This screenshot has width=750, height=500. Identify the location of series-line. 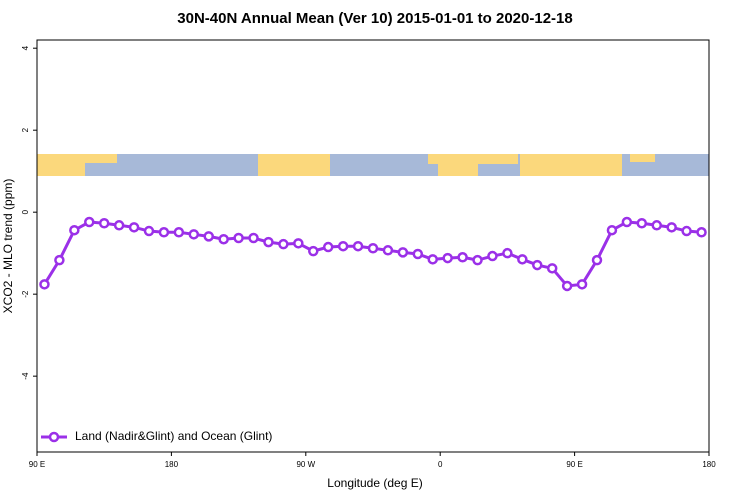
(372, 254).